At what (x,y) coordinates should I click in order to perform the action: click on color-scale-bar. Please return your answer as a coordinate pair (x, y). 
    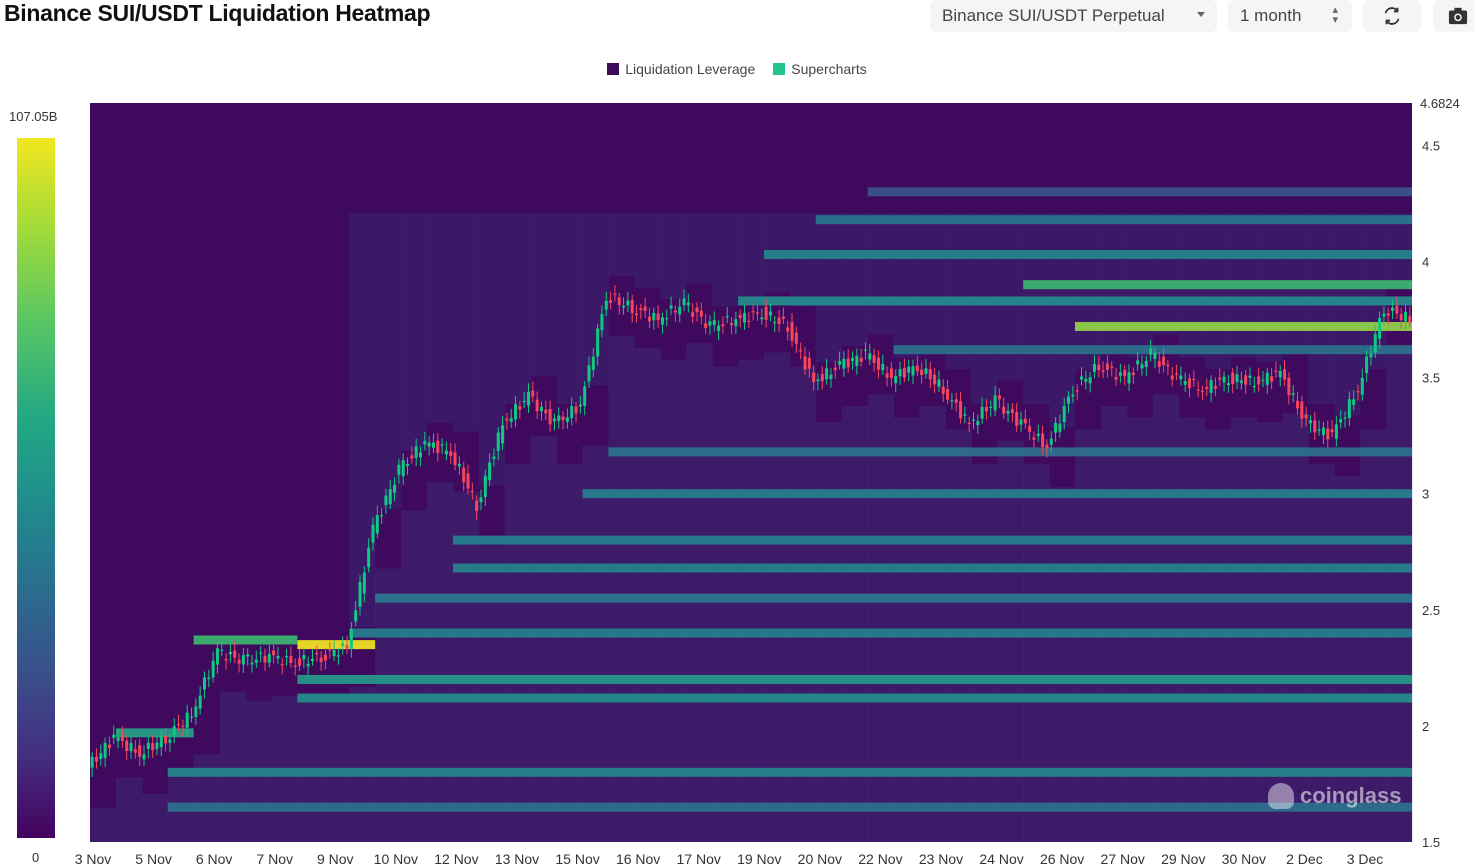
    Looking at the image, I should click on (36, 488).